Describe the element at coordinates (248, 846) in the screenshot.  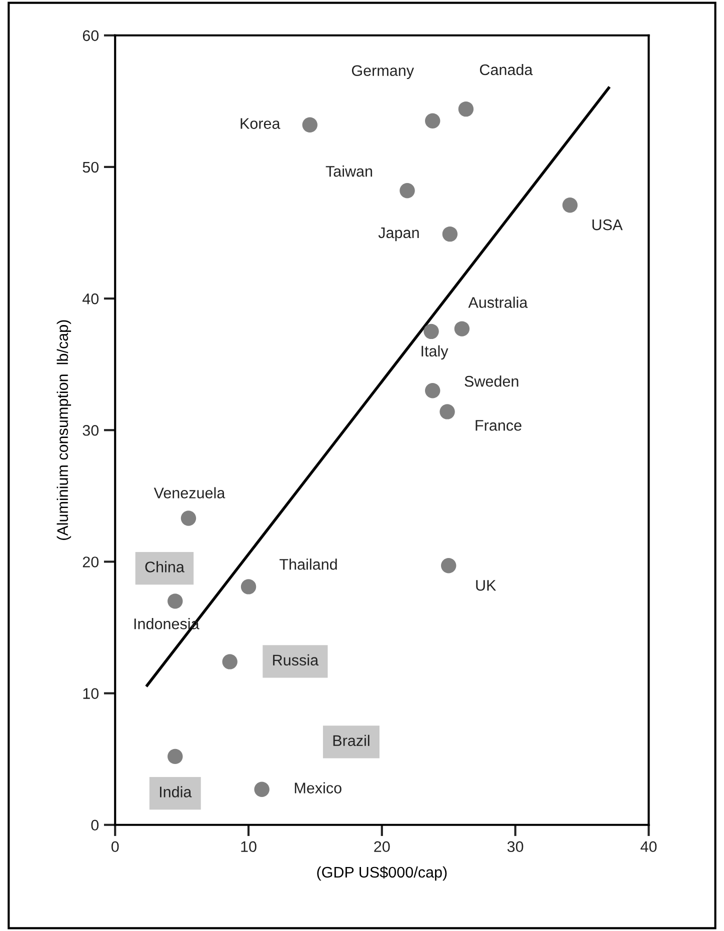
I see `x-tick-label: 10` at that location.